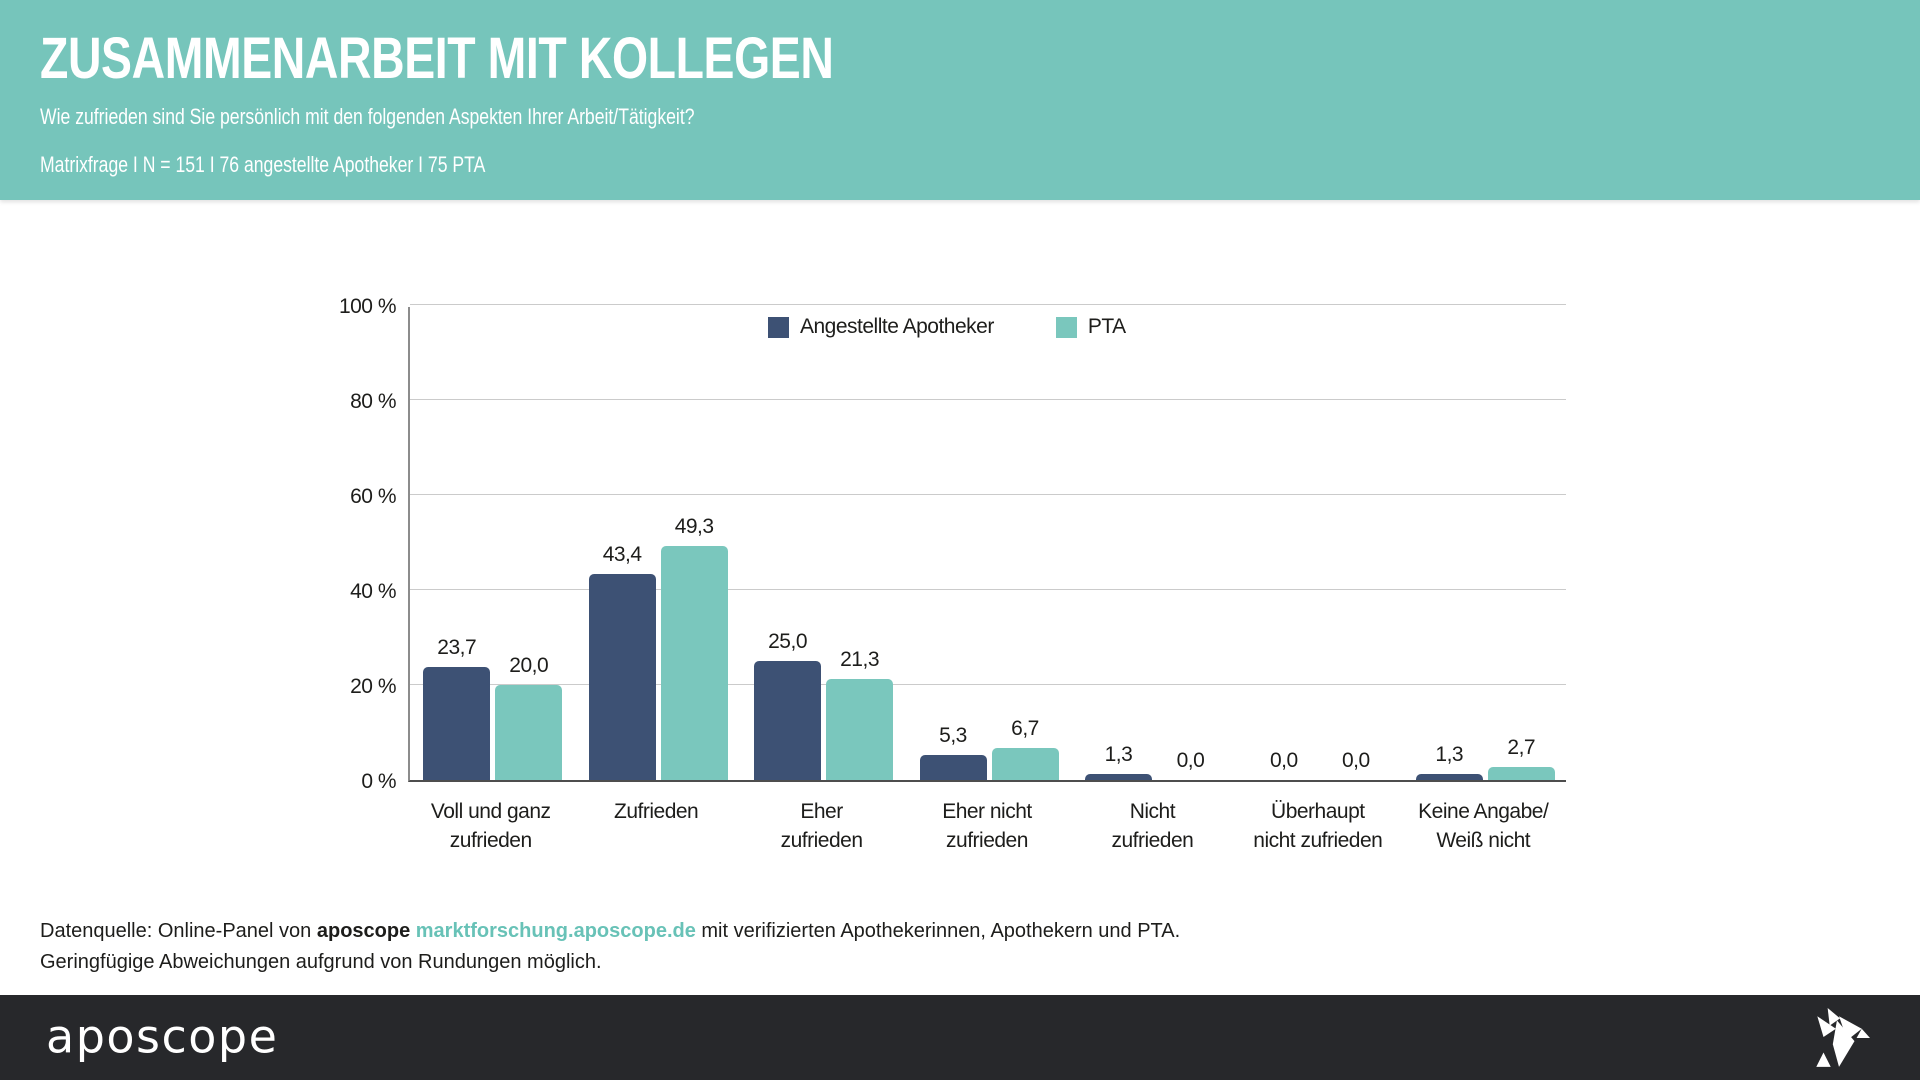  I want to click on source-brand: aposcope, so click(363, 931).